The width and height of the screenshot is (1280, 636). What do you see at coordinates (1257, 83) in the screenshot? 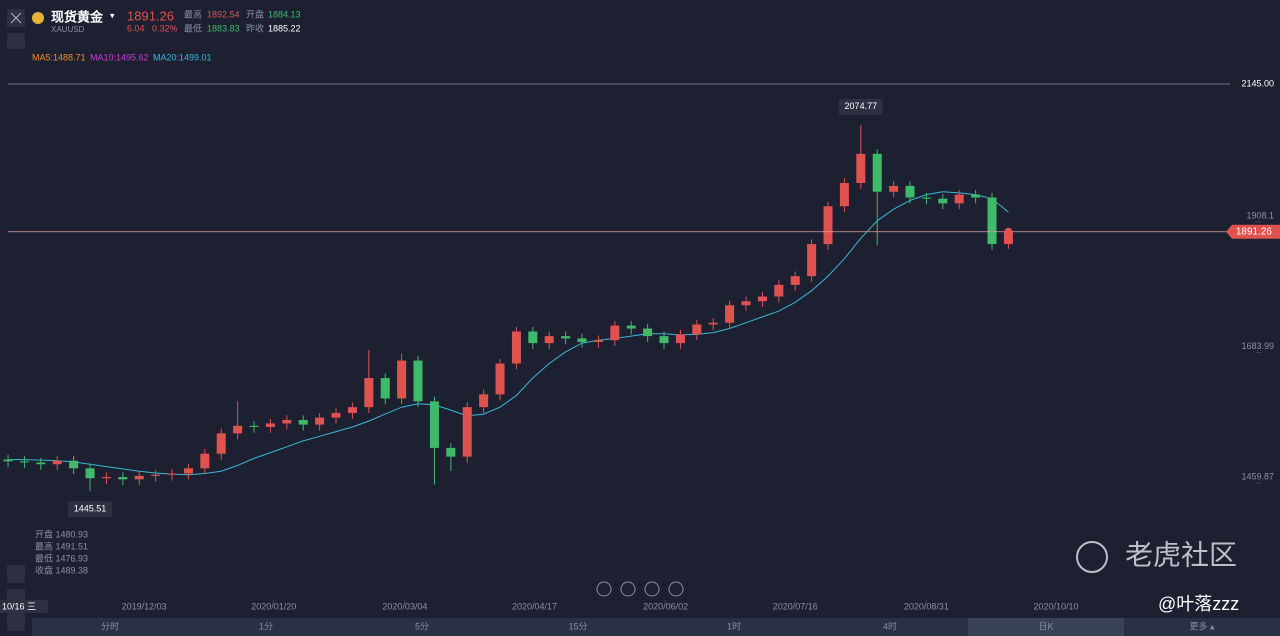
I see `alert-label: 2145.00` at bounding box center [1257, 83].